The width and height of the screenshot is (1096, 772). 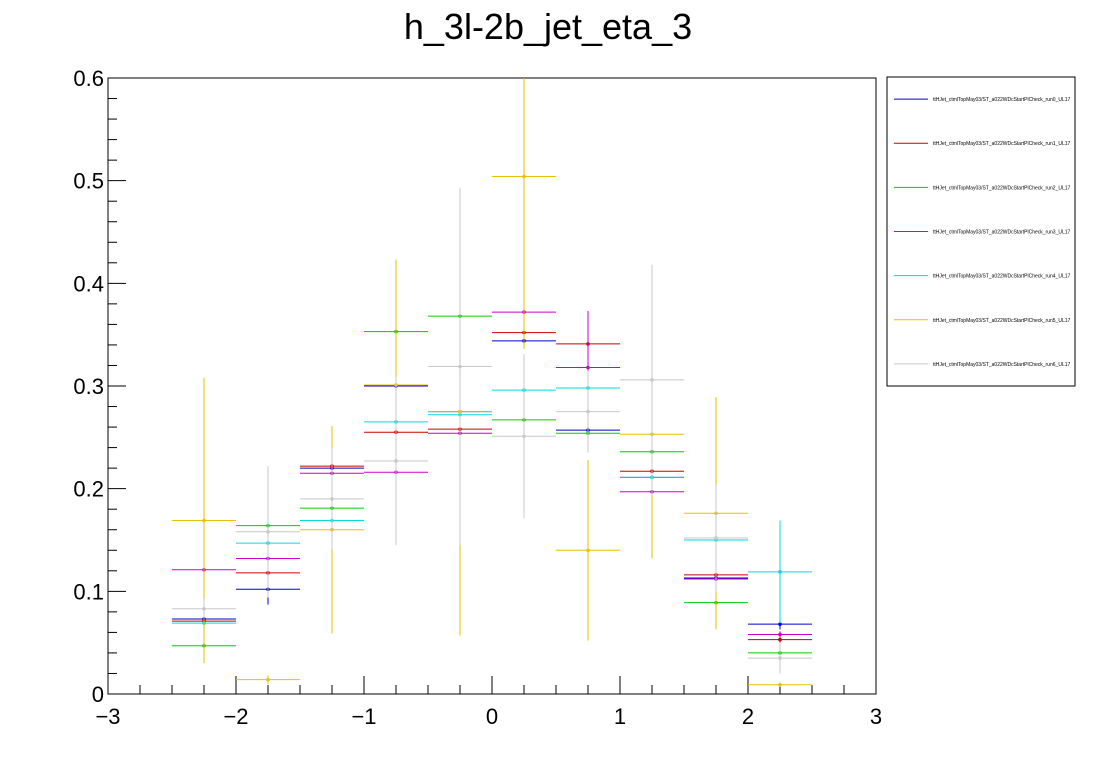 I want to click on y-tick-label: 0.1, so click(x=88, y=591).